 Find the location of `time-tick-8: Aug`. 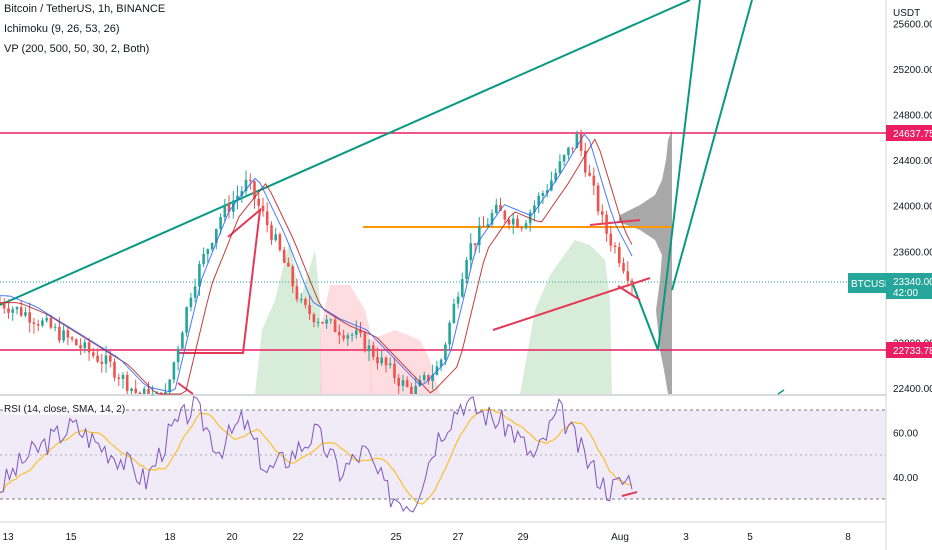

time-tick-8: Aug is located at coordinates (620, 537).